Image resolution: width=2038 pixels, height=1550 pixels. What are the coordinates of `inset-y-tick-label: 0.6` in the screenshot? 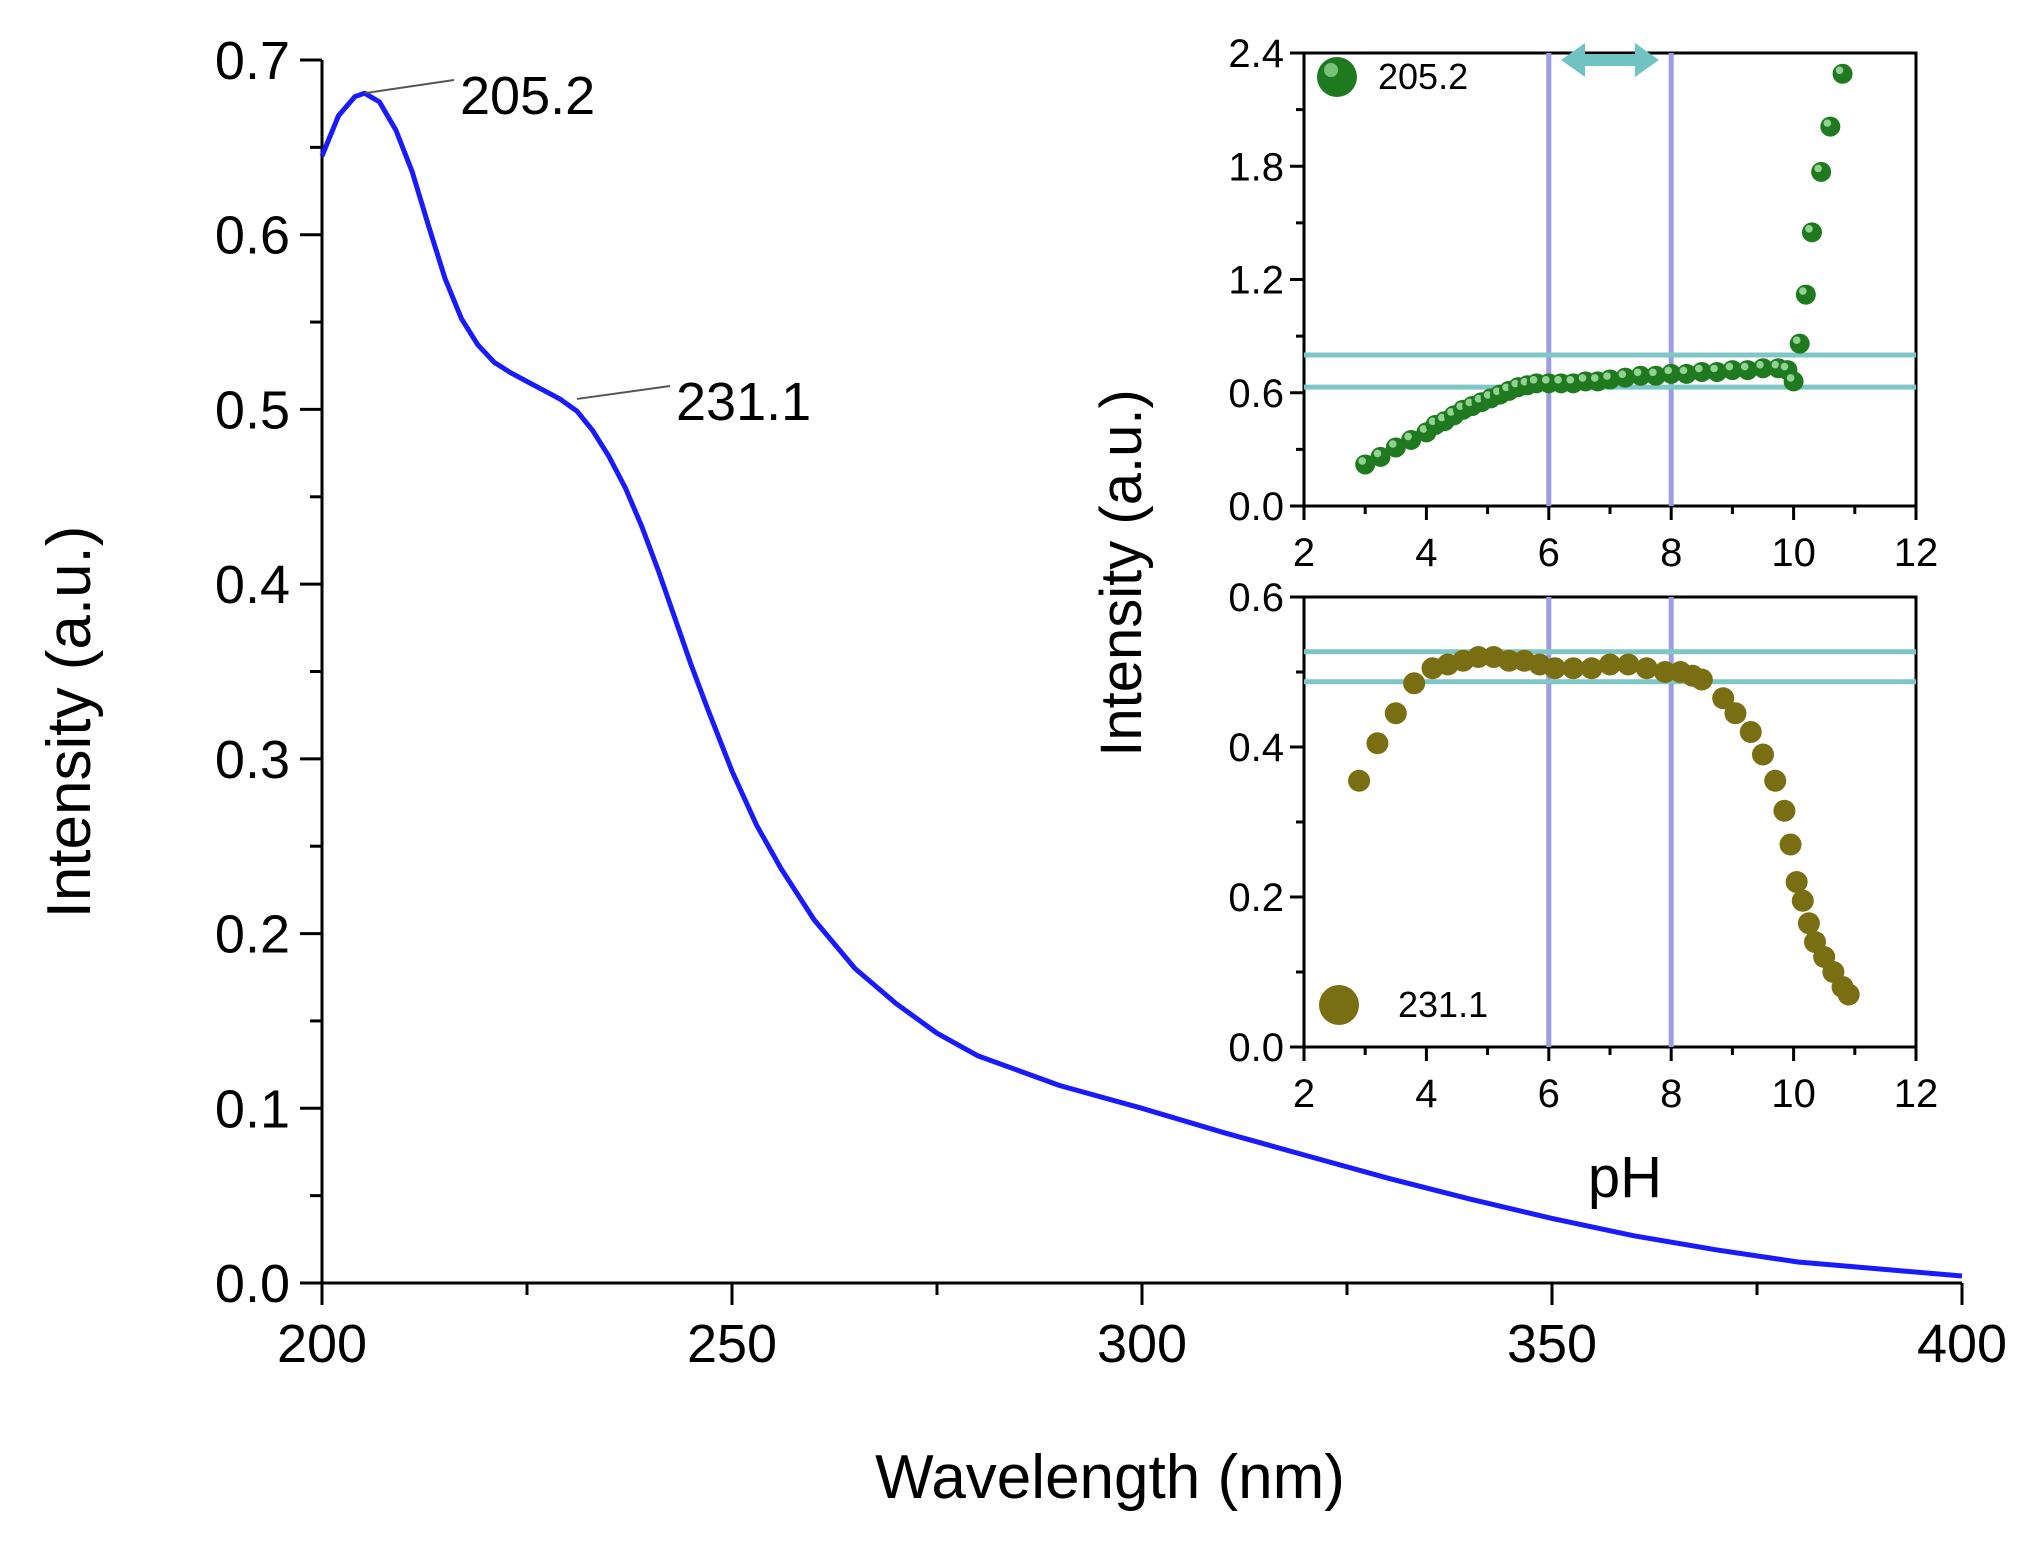 It's located at (1256, 394).